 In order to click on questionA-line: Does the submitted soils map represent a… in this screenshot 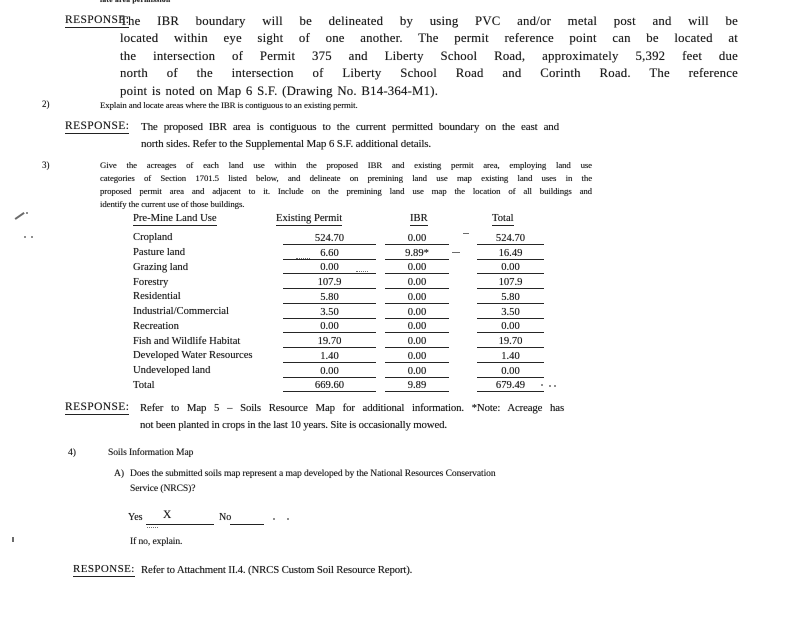, I will do `click(313, 473)`.